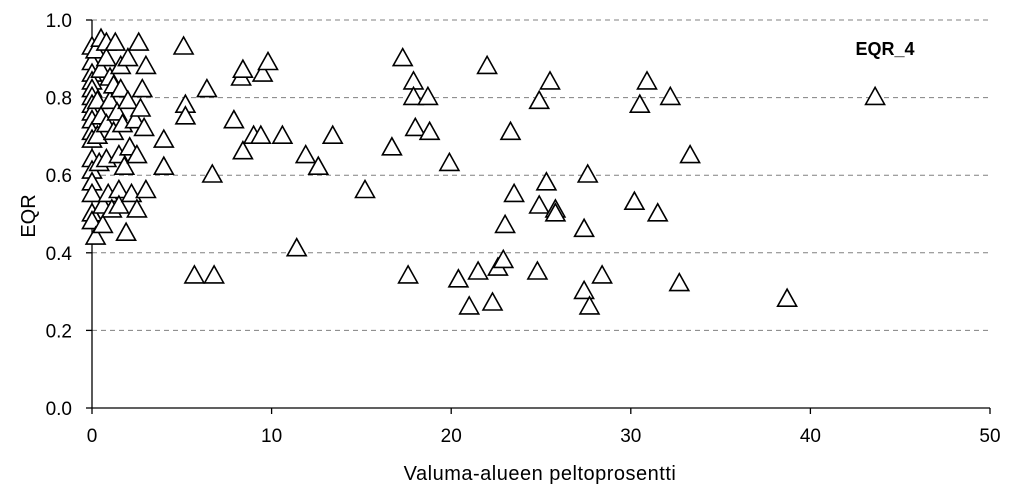  What do you see at coordinates (92, 436) in the screenshot?
I see `x-tick-label-0: 0` at bounding box center [92, 436].